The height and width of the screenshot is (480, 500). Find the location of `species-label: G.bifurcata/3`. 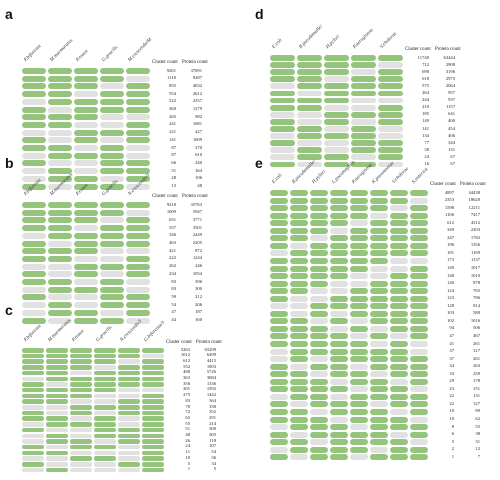

species-label: G.bifurcata/3 is located at coordinates (155, 331).